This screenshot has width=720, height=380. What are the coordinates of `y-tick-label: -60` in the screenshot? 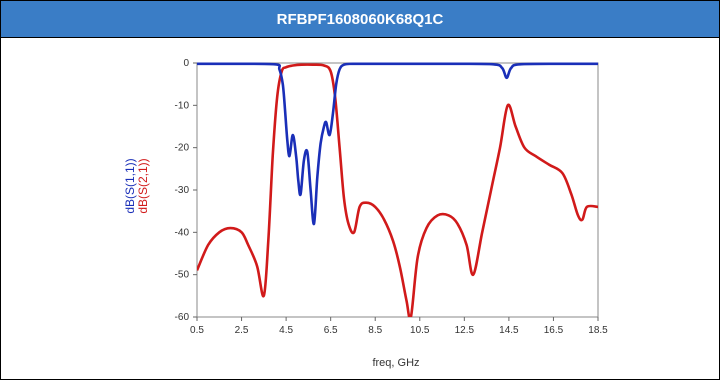 It's located at (182, 317).